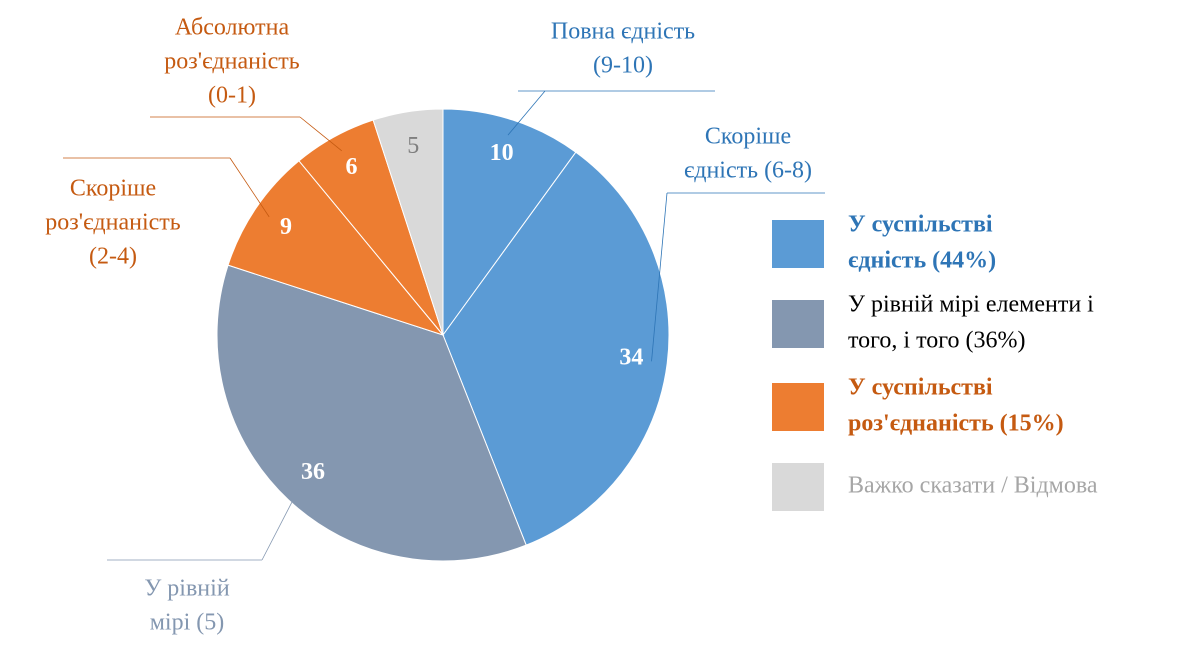 Image resolution: width=1201 pixels, height=668 pixels. I want to click on legend-label: Важко сказати / Відмова, so click(973, 486).